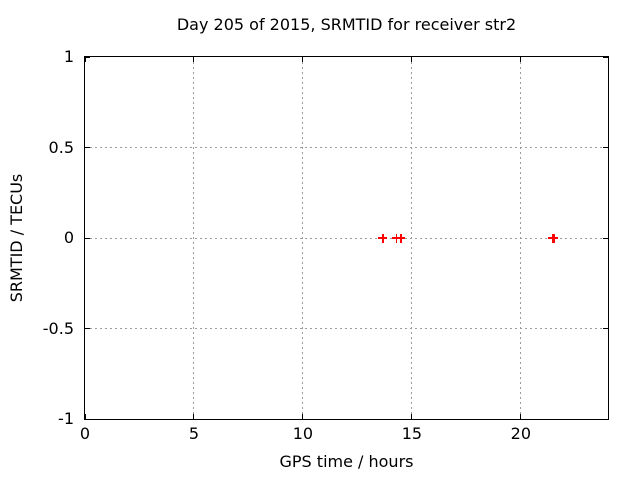 This screenshot has width=640, height=480. What do you see at coordinates (61, 147) in the screenshot?
I see `y-tick-label: 0.5` at bounding box center [61, 147].